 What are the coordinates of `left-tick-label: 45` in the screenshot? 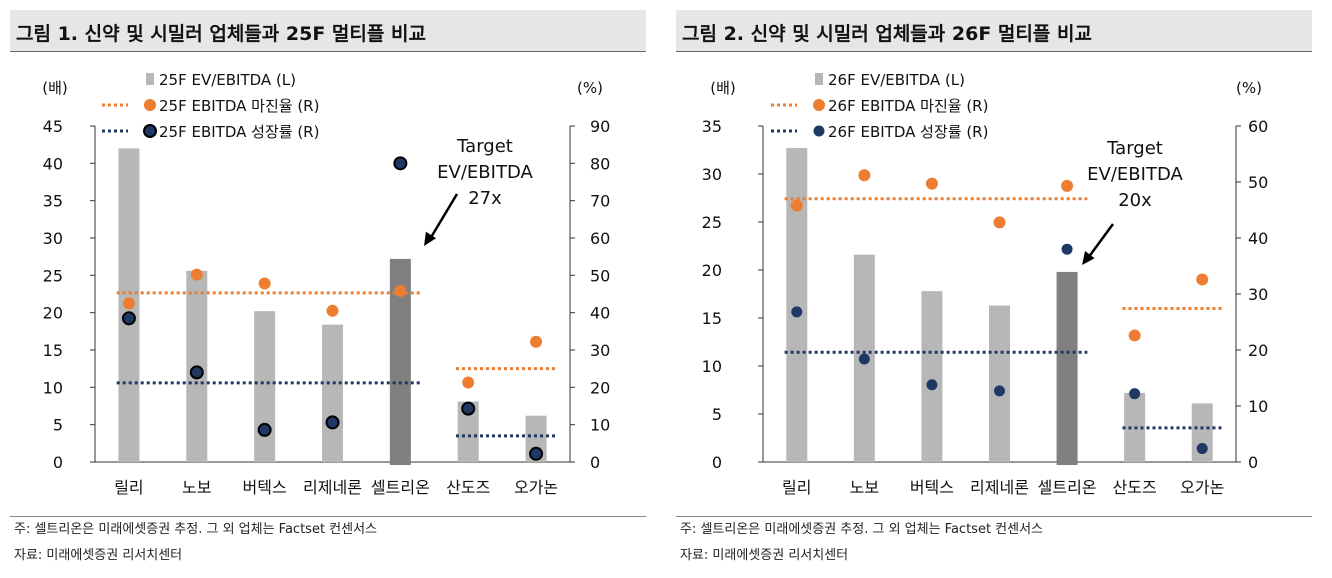 It's located at (53, 126).